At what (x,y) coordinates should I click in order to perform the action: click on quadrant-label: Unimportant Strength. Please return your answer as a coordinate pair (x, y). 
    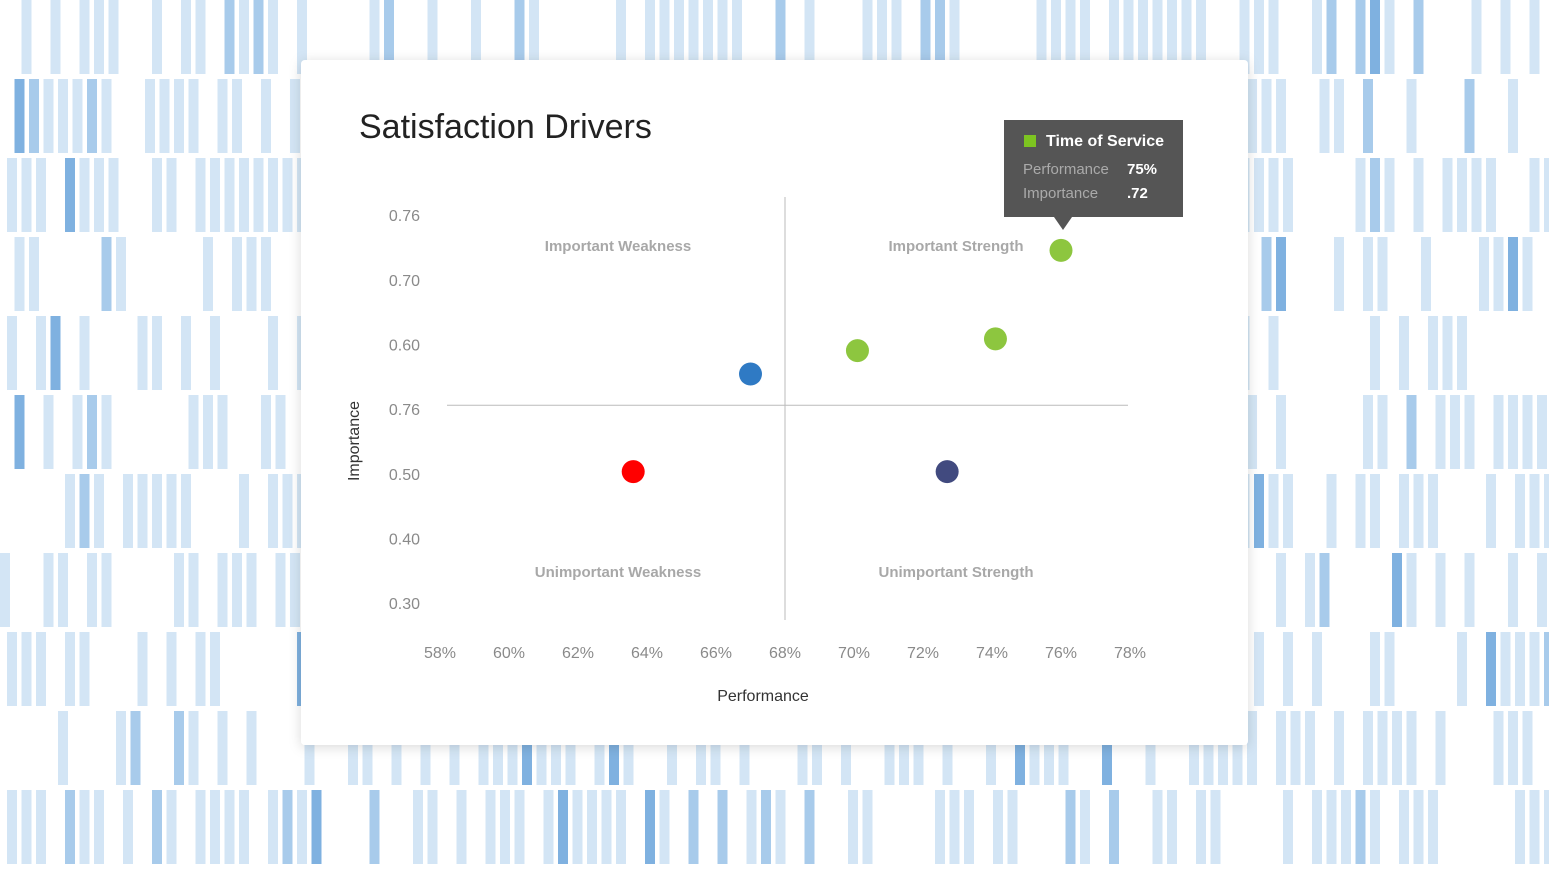
    Looking at the image, I should click on (956, 572).